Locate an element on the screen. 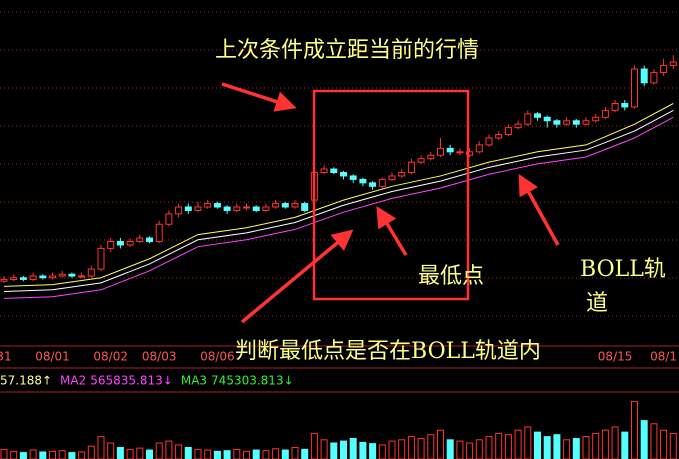  highlight-box is located at coordinates (391, 195).